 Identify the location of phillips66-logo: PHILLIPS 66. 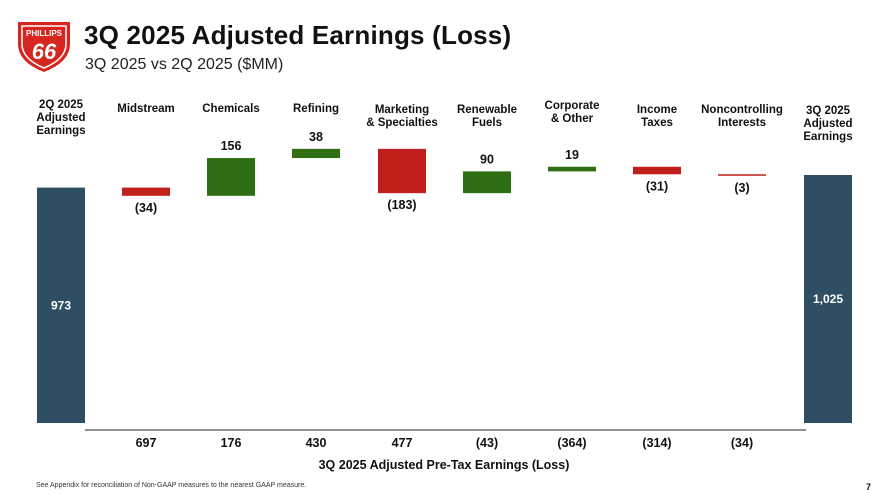
(44, 44).